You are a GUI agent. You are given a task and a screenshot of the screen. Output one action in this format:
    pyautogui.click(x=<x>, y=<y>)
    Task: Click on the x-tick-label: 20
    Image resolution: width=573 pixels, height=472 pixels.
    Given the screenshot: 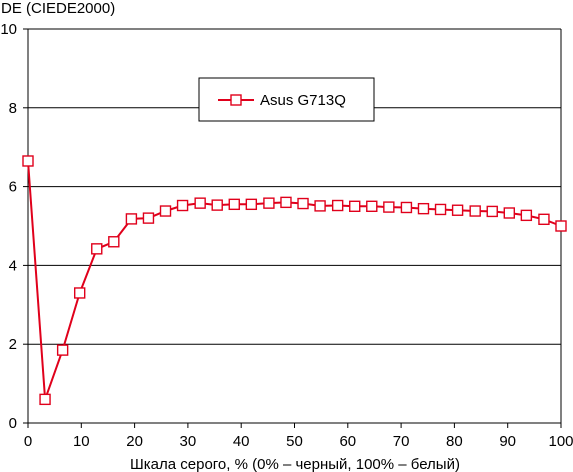 What is the action you would take?
    pyautogui.click(x=134, y=441)
    